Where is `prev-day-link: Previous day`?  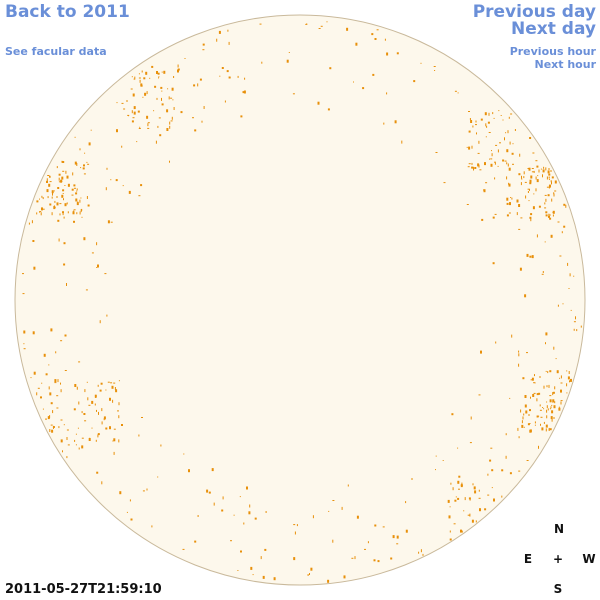
prev-day-link: Previous day is located at coordinates (534, 12).